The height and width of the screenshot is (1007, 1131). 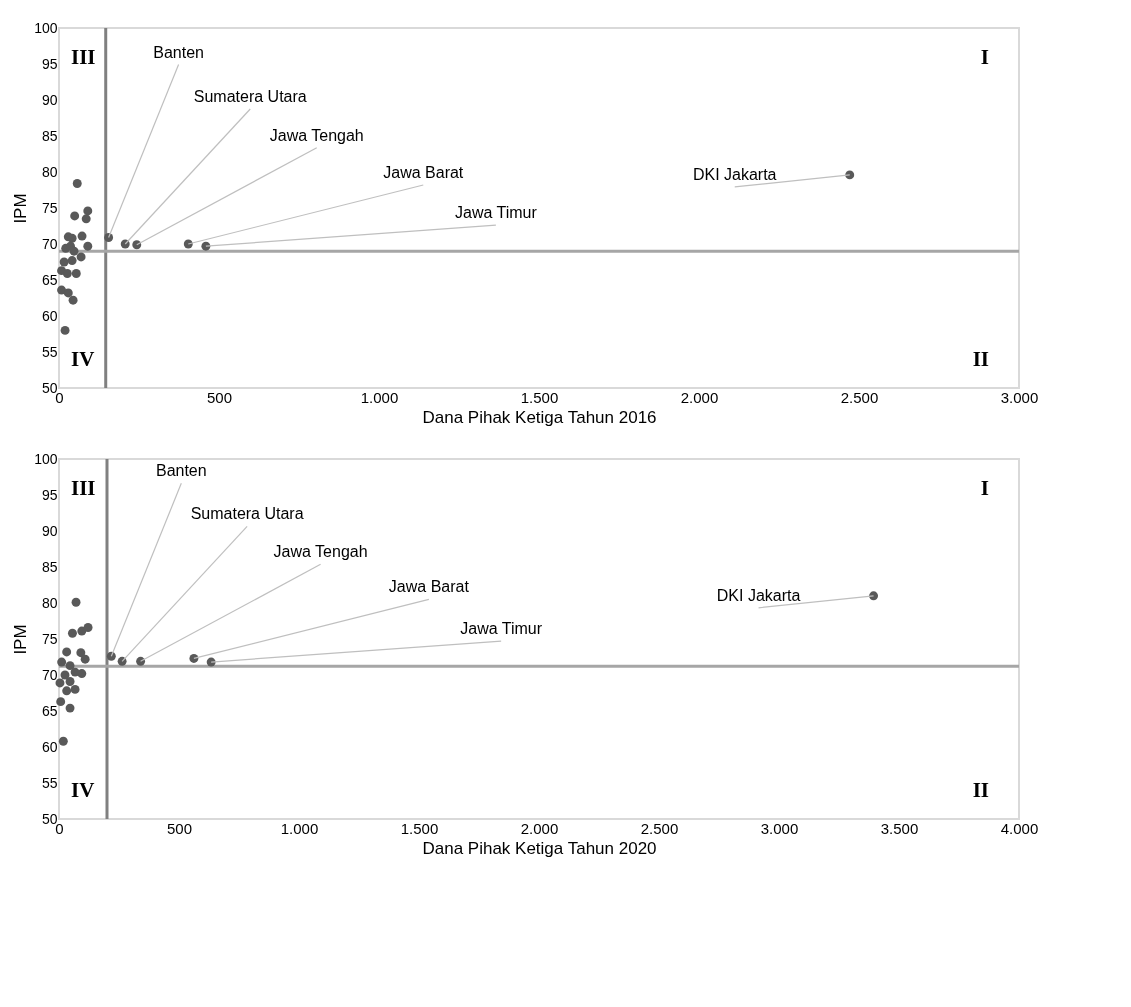 What do you see at coordinates (539, 848) in the screenshot?
I see `x-axis-title: Dana Pihak Ketiga Tahun 2020` at bounding box center [539, 848].